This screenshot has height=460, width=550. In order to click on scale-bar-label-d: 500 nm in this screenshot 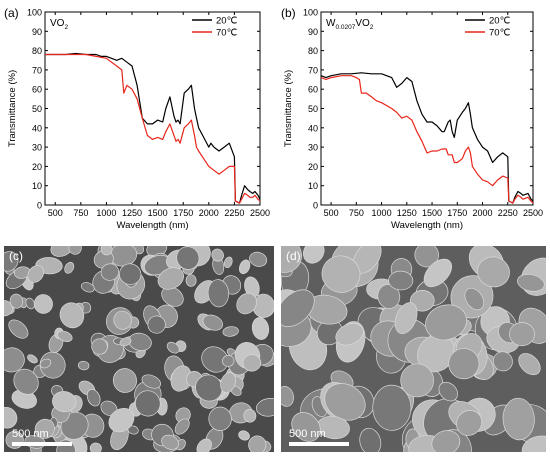, I will do `click(307, 434)`.